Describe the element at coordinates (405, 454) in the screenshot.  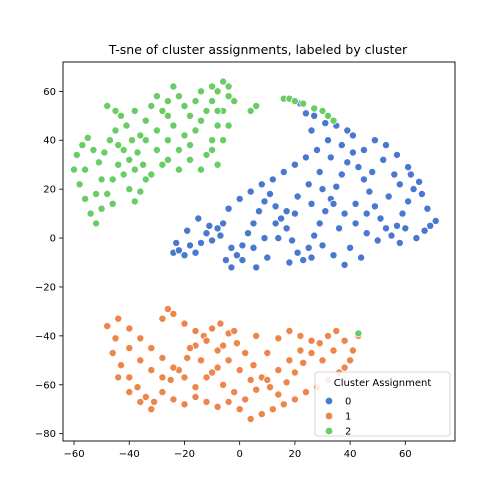
I see `x-tick-label-6: 60` at that location.